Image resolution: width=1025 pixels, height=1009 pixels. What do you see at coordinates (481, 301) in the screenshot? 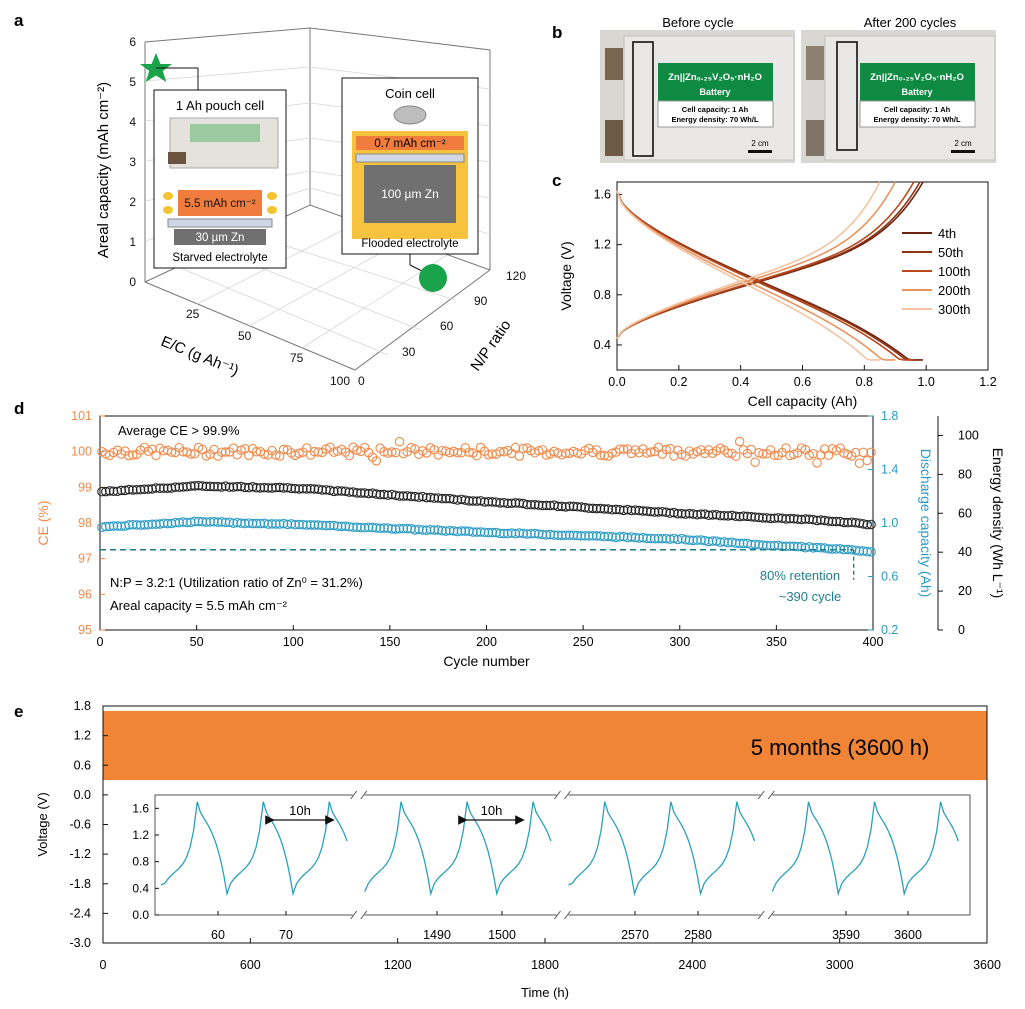
I see `a-y-tick: 90` at bounding box center [481, 301].